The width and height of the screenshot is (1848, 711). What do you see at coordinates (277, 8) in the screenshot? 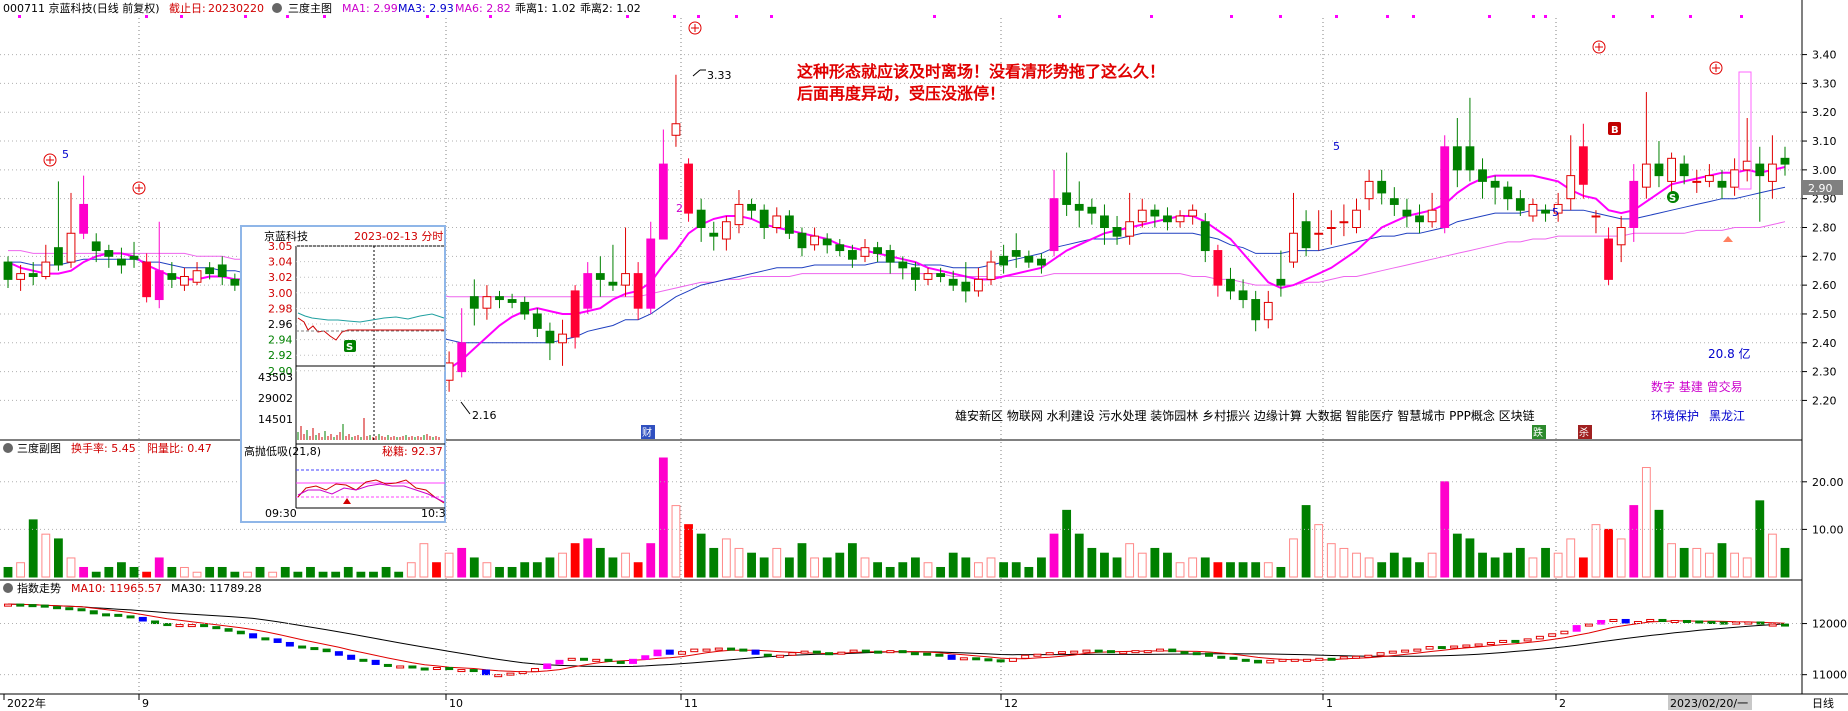
I see `chart-menu-icon` at bounding box center [277, 8].